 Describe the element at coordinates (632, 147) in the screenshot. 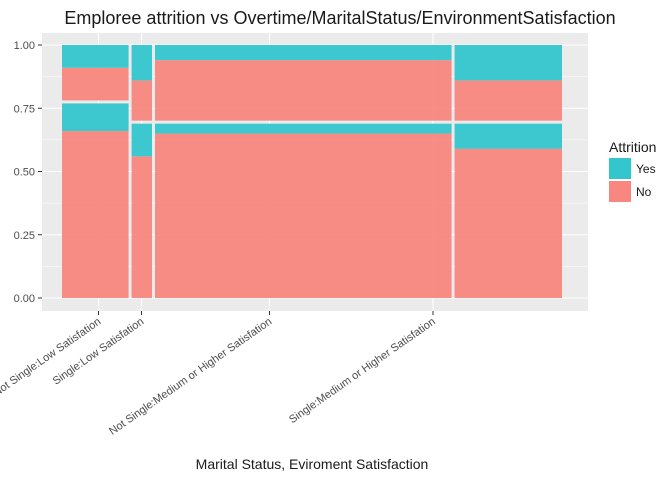

I see `legend-title: Attrition` at that location.